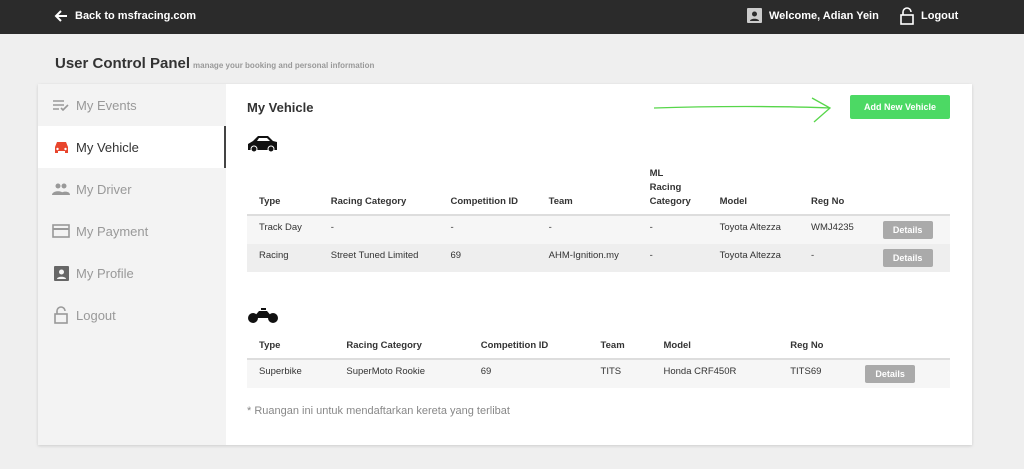  Describe the element at coordinates (280, 107) in the screenshot. I see `section-title: My Vehicle` at that location.